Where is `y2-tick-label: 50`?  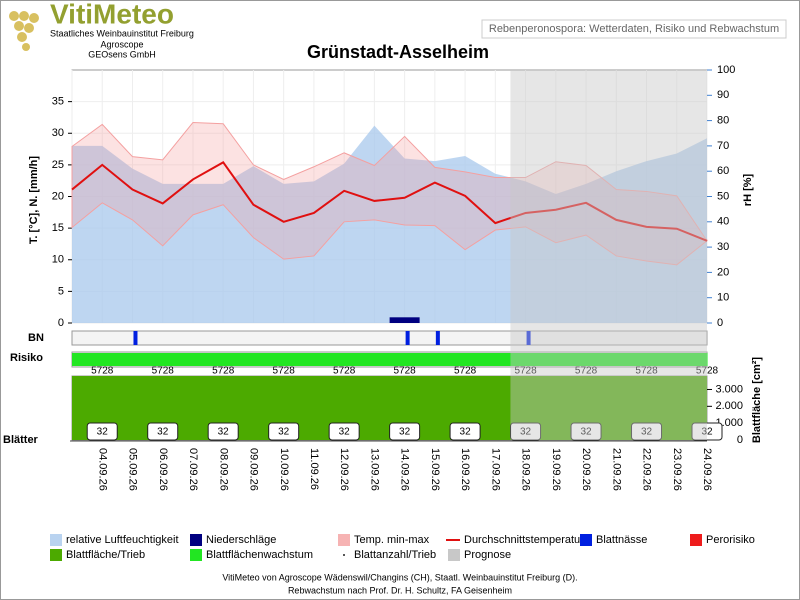
y2-tick-label: 50 is located at coordinates (723, 196).